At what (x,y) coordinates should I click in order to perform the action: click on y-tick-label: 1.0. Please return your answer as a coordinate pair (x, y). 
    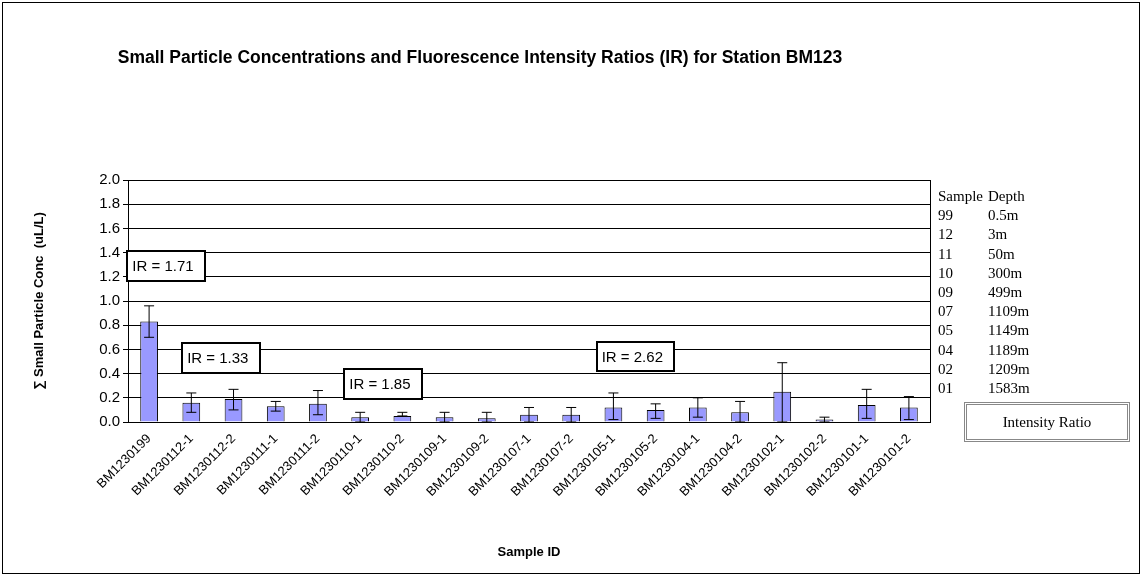
    Looking at the image, I should click on (109, 300).